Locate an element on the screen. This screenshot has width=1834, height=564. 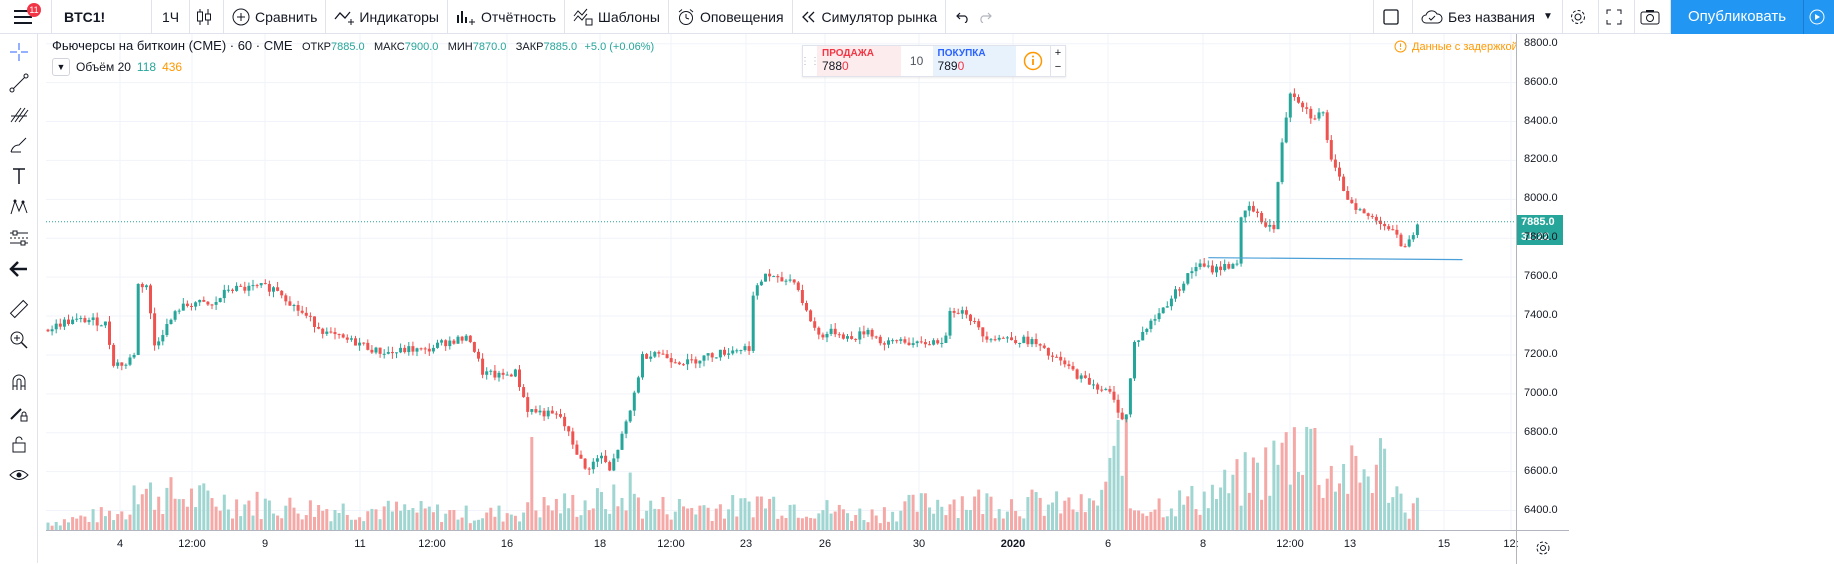
measure-tool is located at coordinates (19, 309).